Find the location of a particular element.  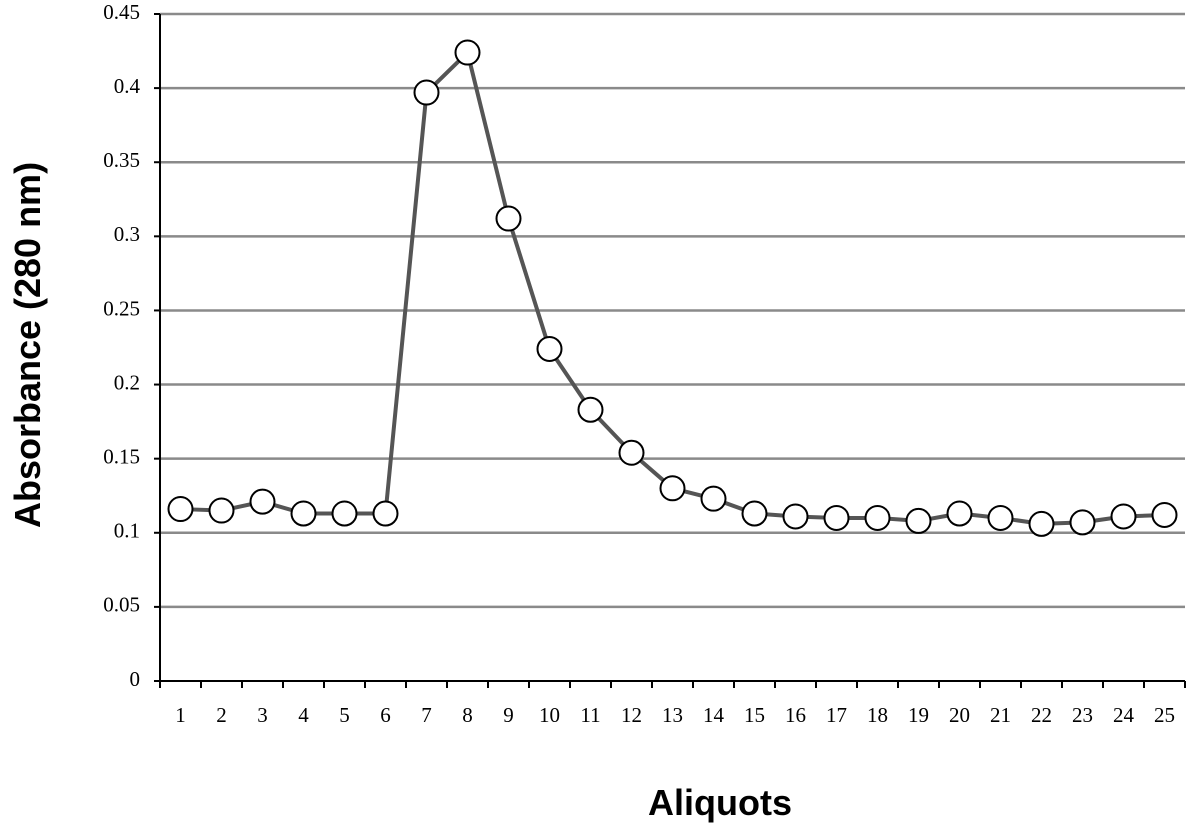

x-tick-label: 3 is located at coordinates (262, 715).